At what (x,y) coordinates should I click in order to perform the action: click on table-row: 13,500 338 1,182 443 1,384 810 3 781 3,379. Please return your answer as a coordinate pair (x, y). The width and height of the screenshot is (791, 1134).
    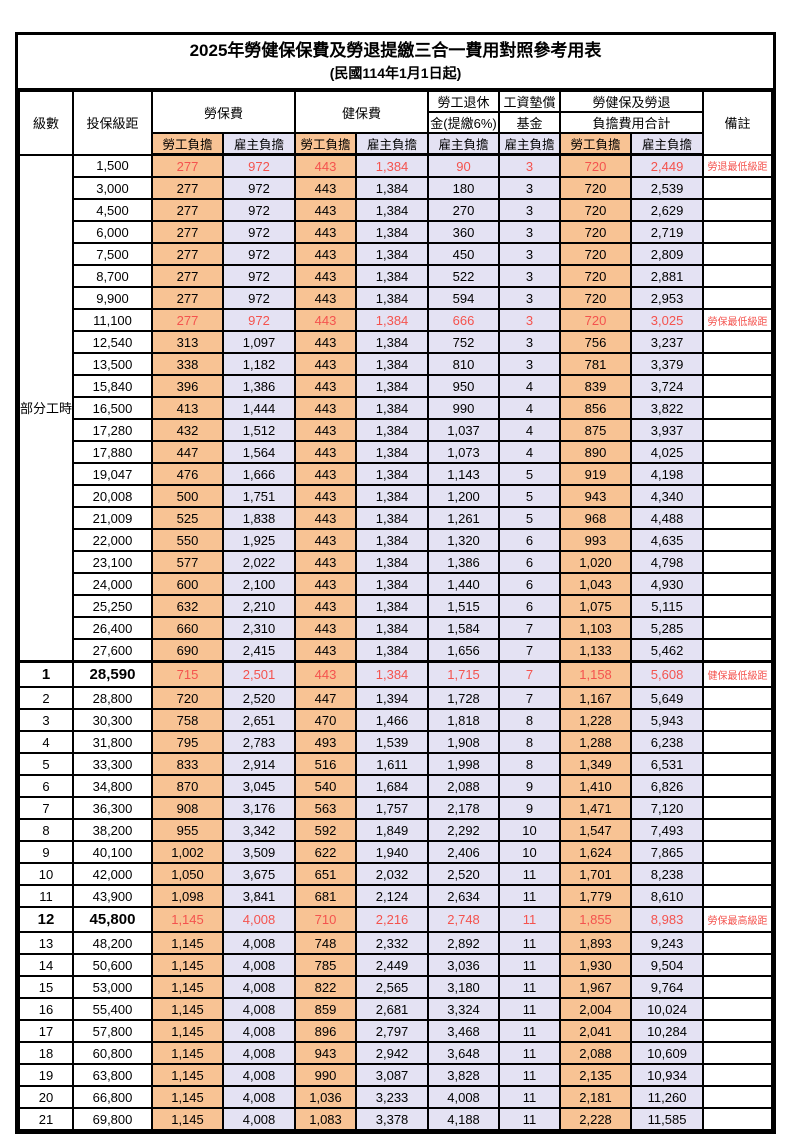
    Looking at the image, I should click on (396, 364).